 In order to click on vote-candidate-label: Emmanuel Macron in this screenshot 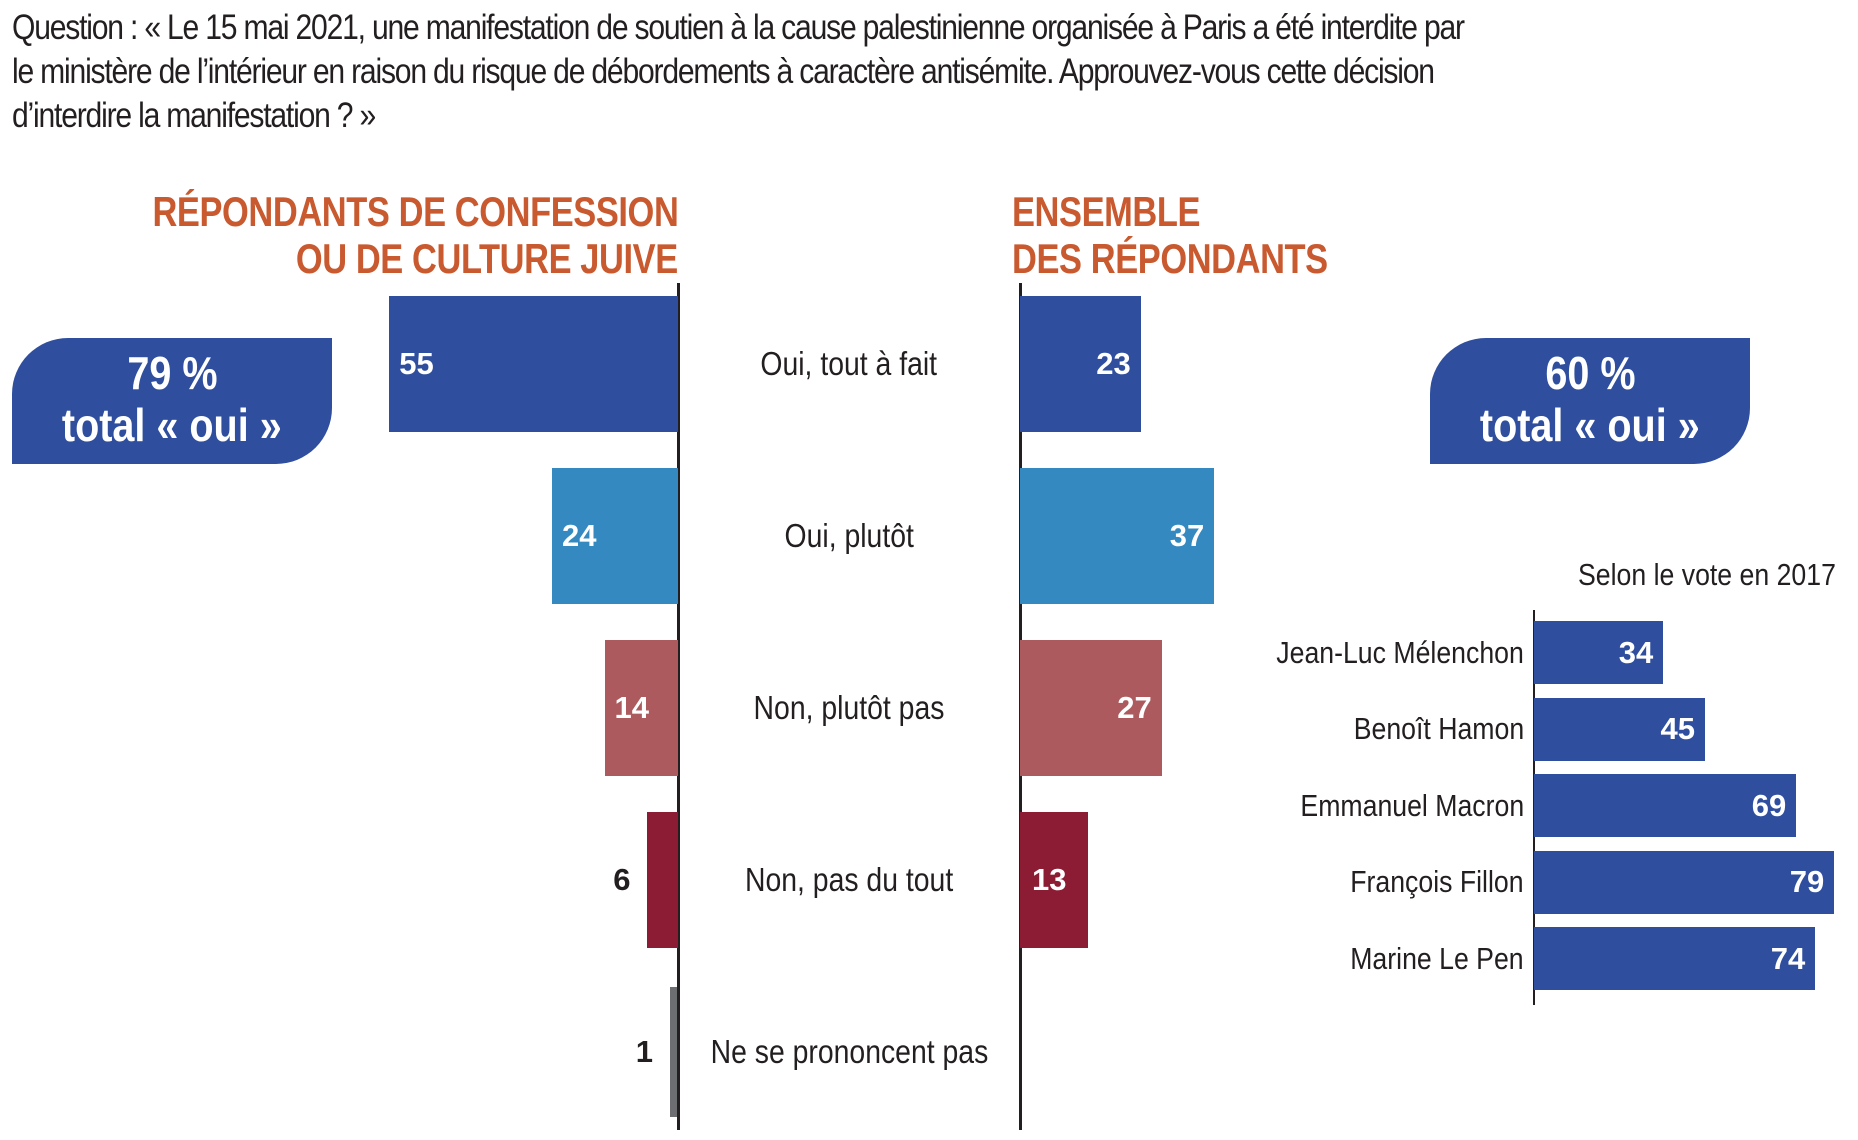, I will do `click(1394, 806)`.